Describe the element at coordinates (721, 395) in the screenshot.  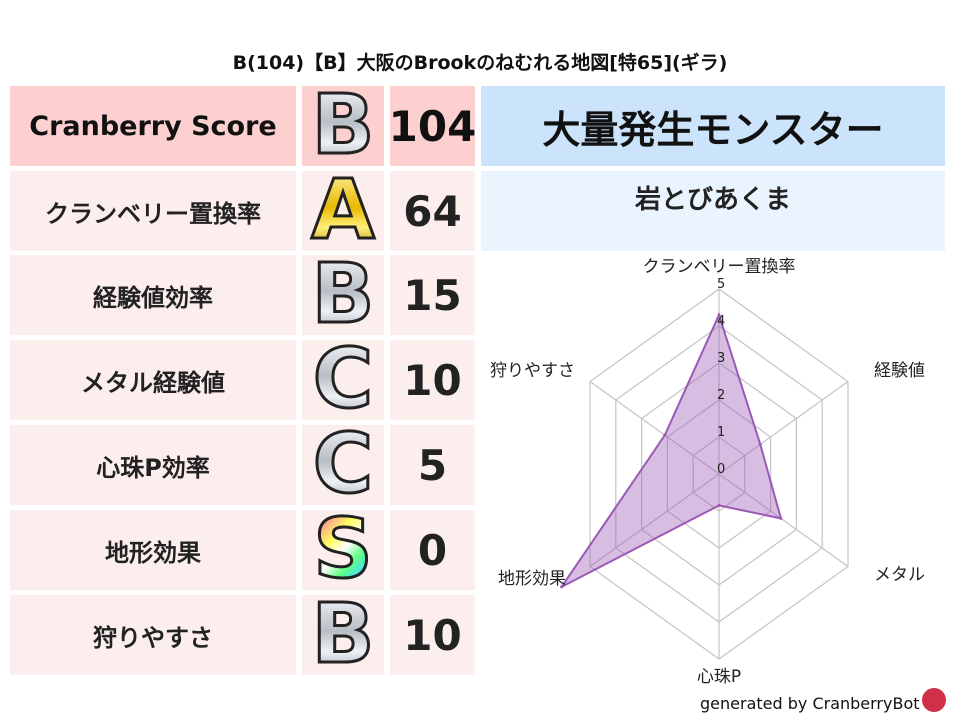
I see `tick-label: 2` at that location.